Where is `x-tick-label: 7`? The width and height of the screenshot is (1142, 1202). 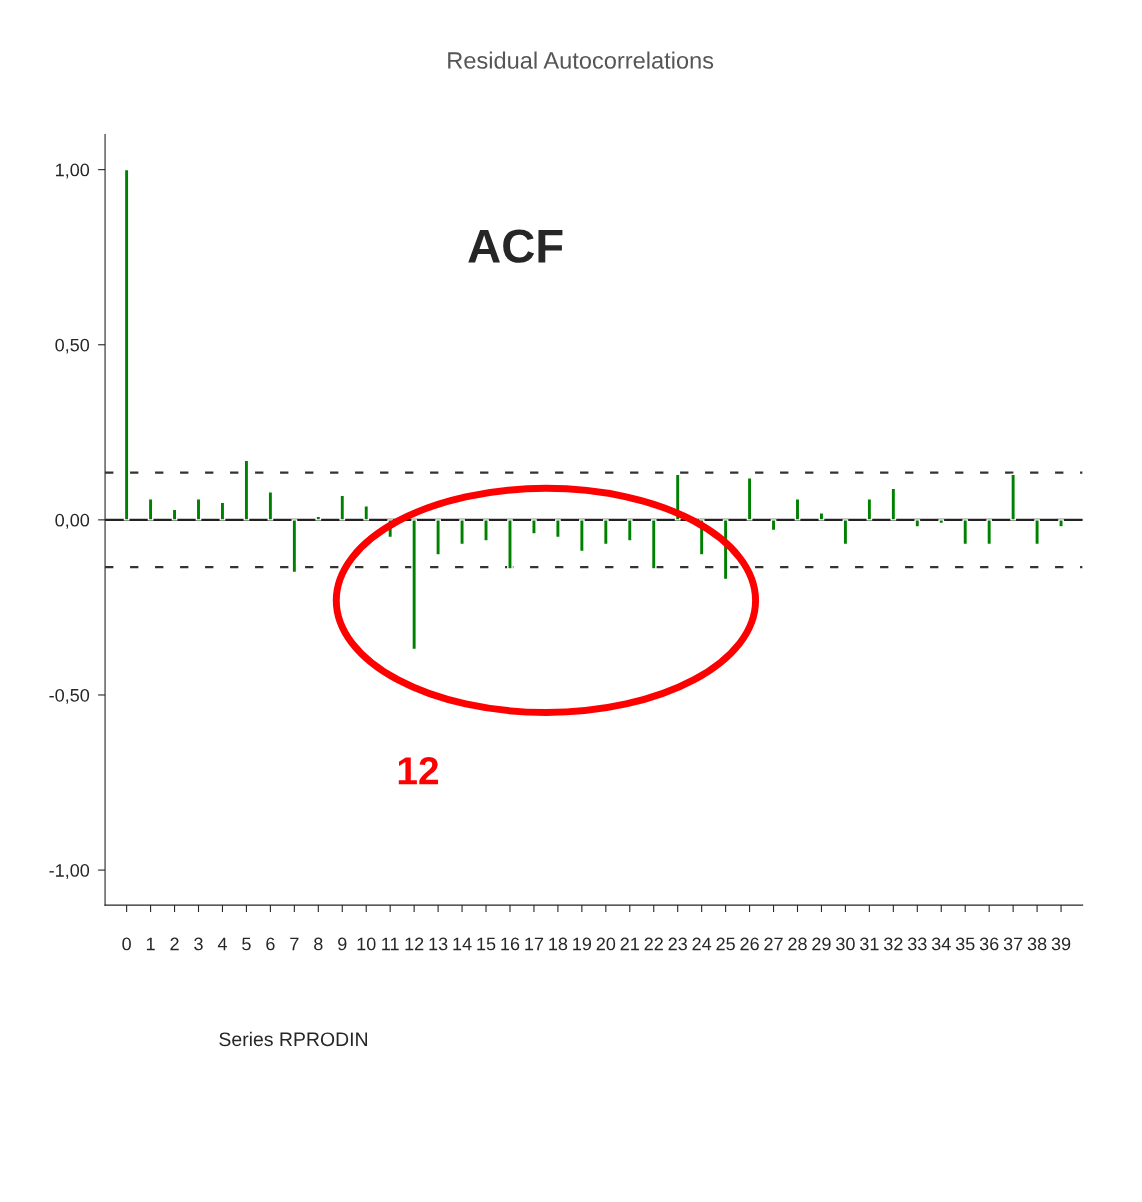 x-tick-label: 7 is located at coordinates (294, 944).